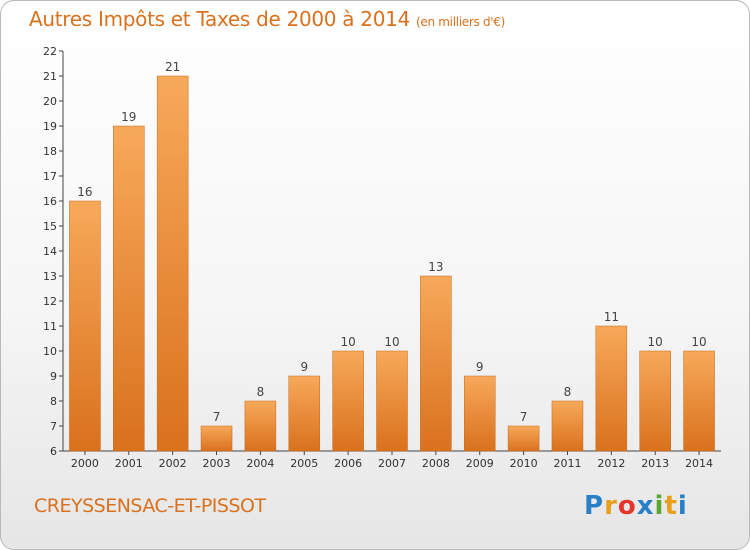 This screenshot has height=550, width=750. I want to click on x-tick-label-2004: 2004, so click(260, 463).